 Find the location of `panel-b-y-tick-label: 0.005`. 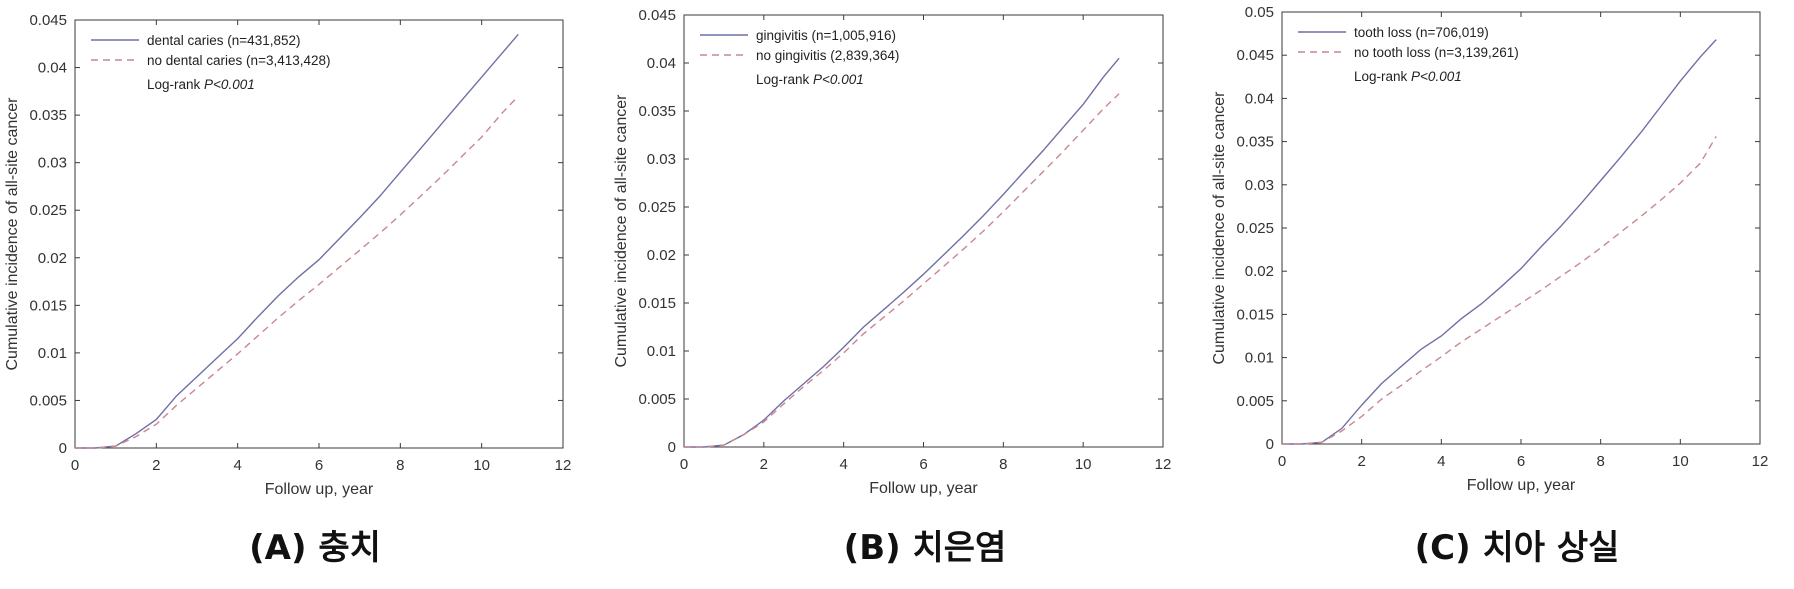

panel-b-y-tick-label: 0.005 is located at coordinates (657, 399).